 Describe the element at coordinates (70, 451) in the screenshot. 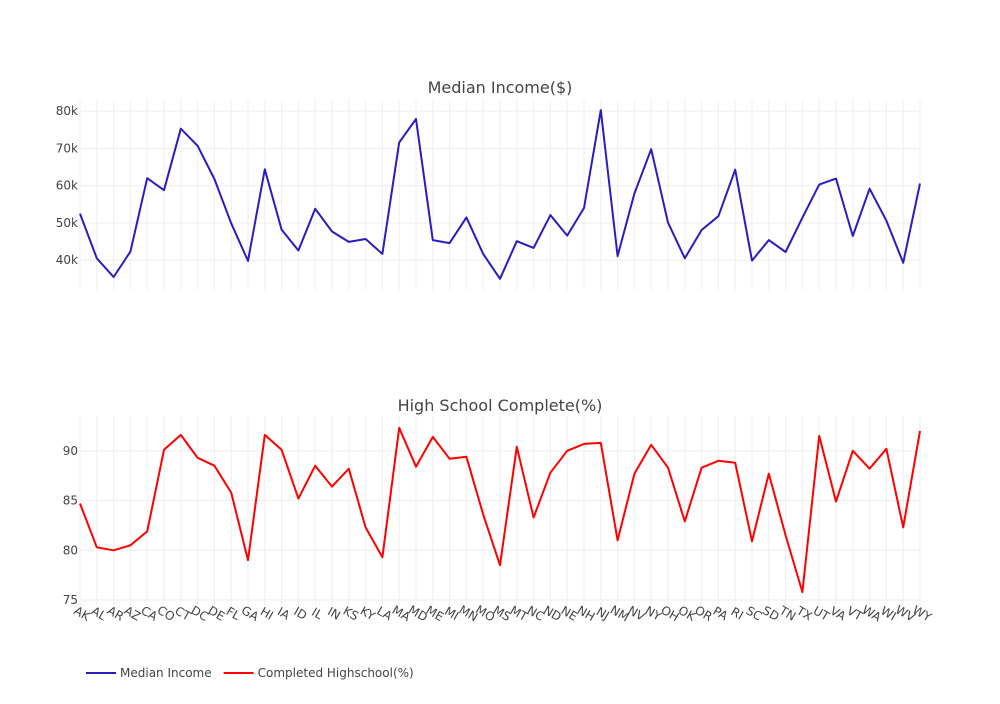

I see `y-tick-label: 90` at that location.